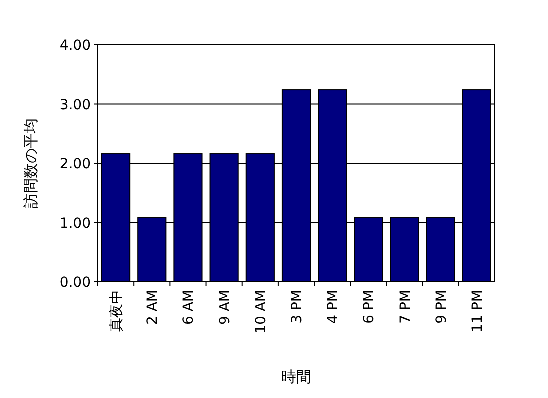 The image size is (548, 398). What do you see at coordinates (75, 46) in the screenshot?
I see `y-tick-label: 4.00` at bounding box center [75, 46].